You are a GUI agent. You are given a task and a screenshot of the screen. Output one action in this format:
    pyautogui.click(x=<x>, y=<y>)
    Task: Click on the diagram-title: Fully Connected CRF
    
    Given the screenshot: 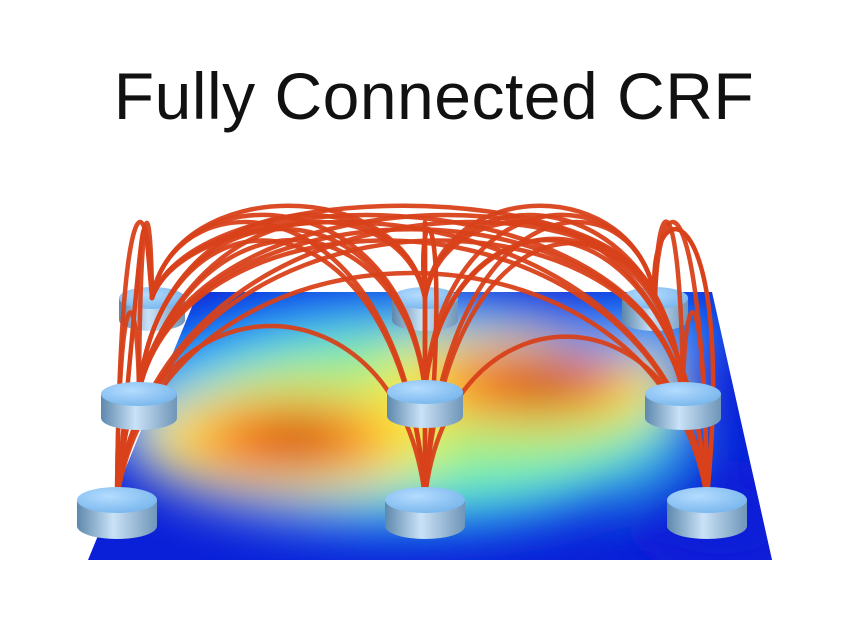 What is the action you would take?
    pyautogui.click(x=434, y=96)
    